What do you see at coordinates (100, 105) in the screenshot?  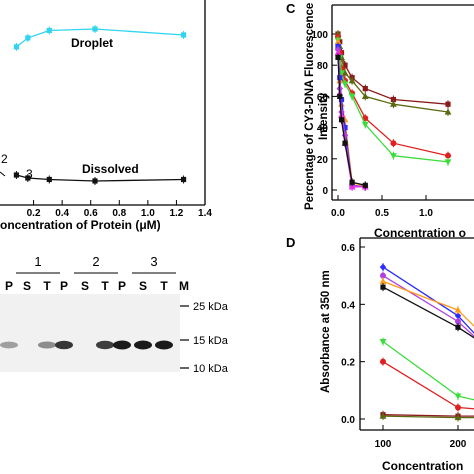 I see `panel-a-series` at bounding box center [100, 105].